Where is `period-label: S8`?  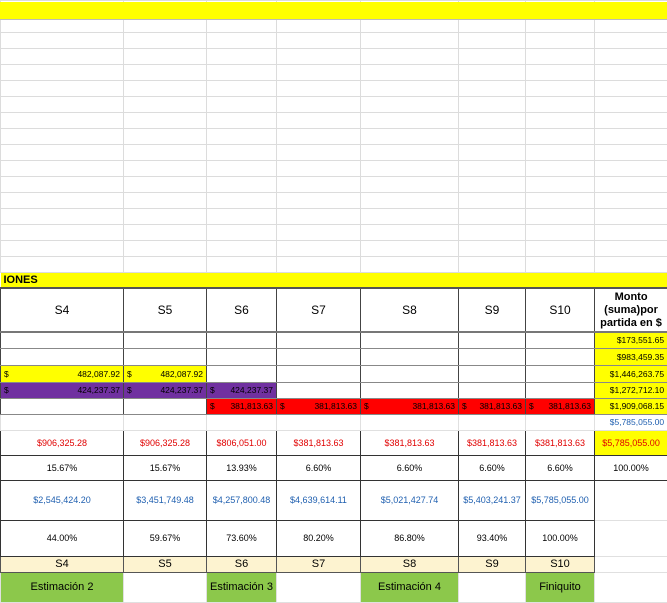
period-label: S8 is located at coordinates (410, 564).